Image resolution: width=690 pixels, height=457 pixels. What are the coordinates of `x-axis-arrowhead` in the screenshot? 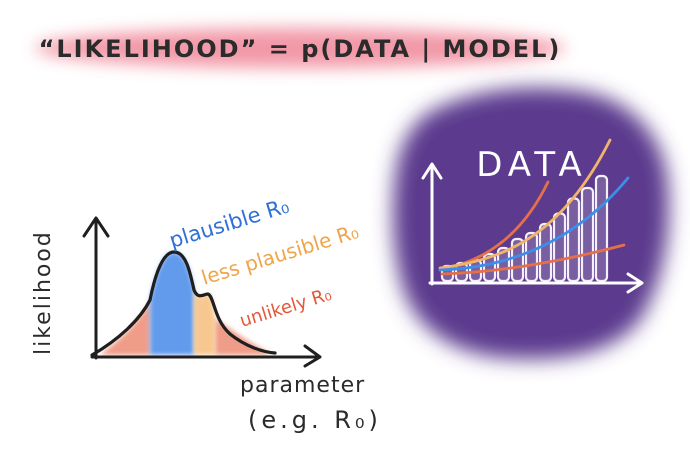 It's located at (312, 356).